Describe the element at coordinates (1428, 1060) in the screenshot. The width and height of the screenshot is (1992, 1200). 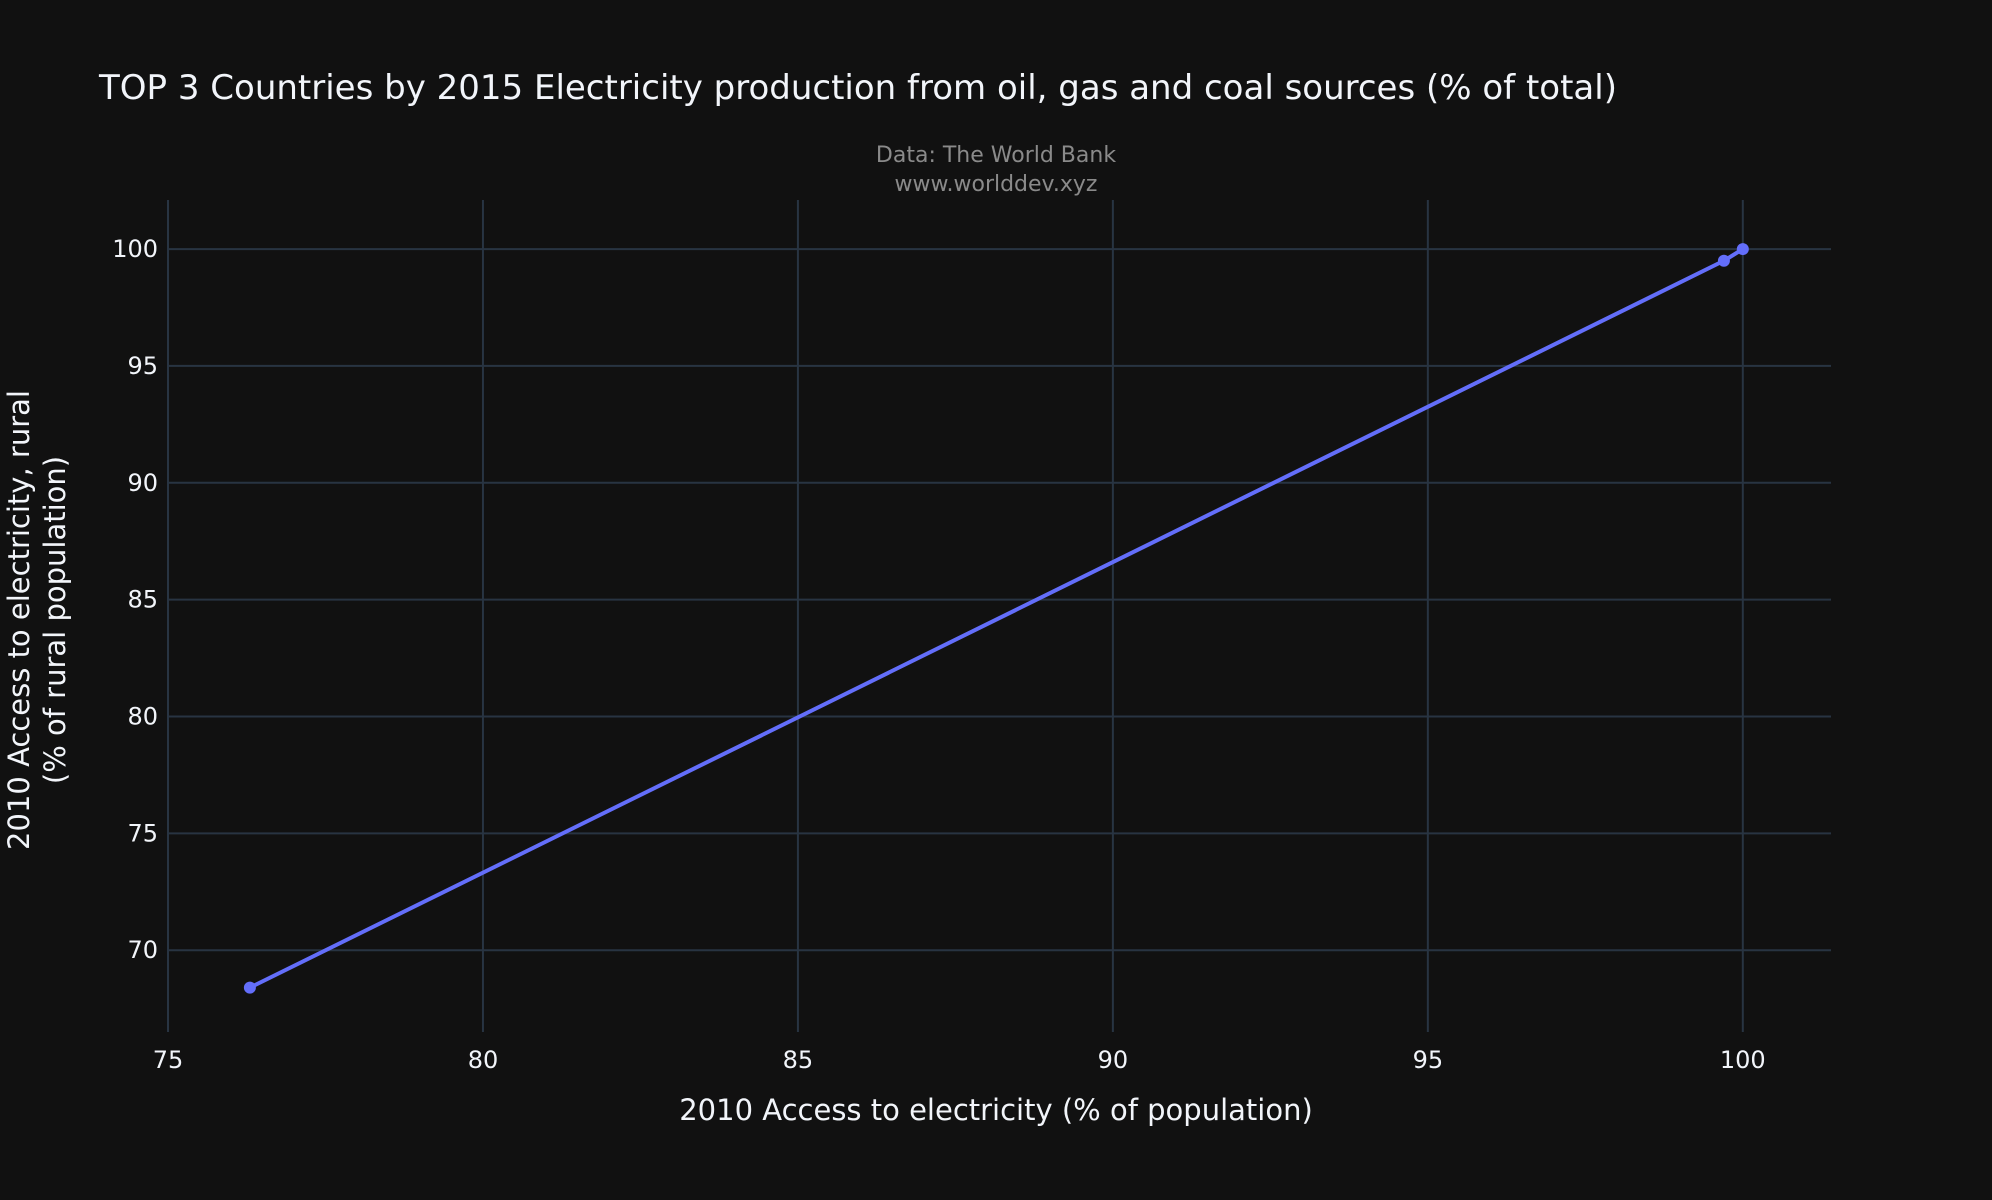
I see `x-tick-label-95: 95` at that location.